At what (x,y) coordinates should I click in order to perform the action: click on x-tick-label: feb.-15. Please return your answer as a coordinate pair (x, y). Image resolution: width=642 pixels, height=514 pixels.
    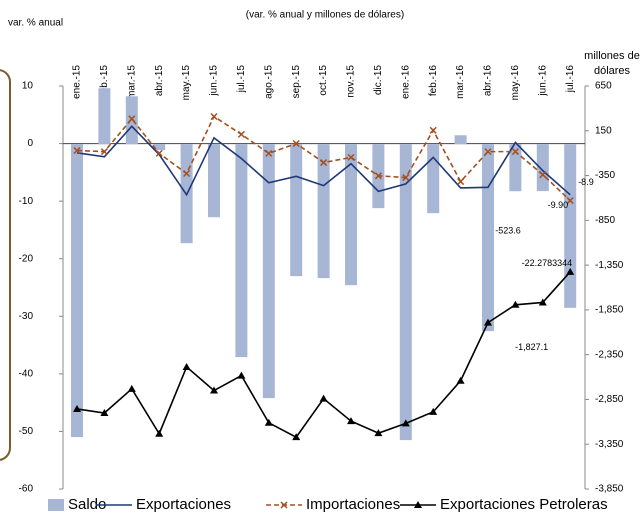
    Looking at the image, I should click on (104, 81).